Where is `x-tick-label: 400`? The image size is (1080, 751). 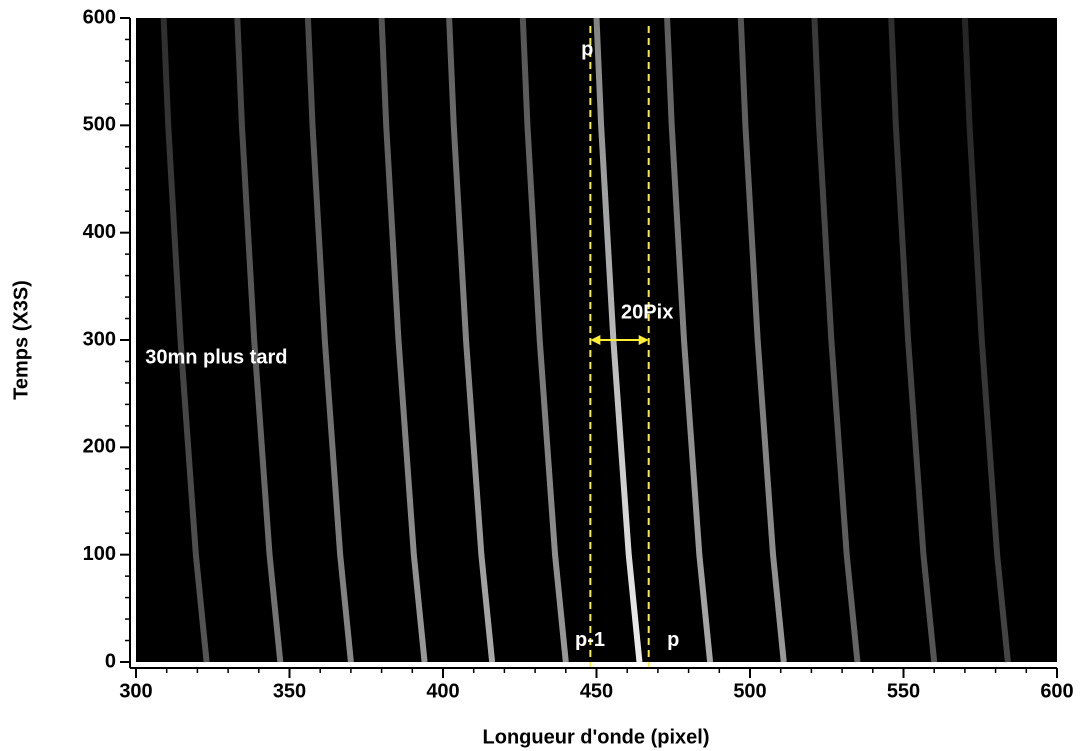
x-tick-label: 400 is located at coordinates (442, 691).